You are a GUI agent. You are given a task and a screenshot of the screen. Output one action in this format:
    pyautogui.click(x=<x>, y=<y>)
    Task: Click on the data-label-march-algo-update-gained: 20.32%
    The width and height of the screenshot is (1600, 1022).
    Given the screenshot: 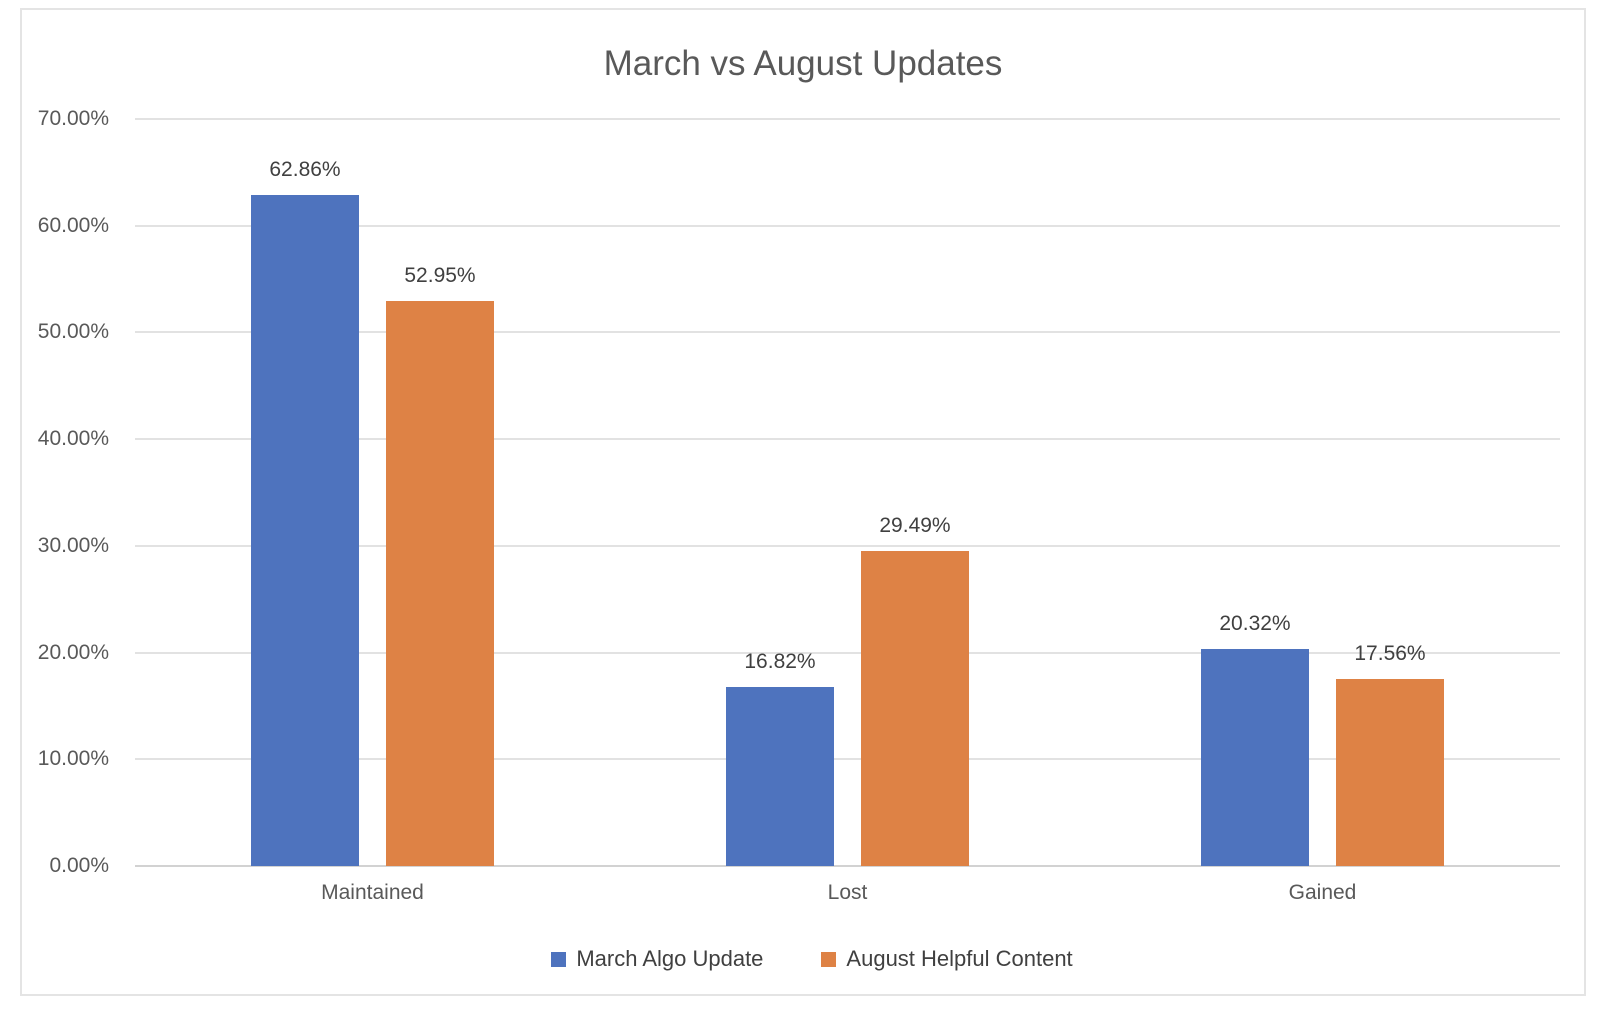 What is the action you would take?
    pyautogui.click(x=1255, y=624)
    